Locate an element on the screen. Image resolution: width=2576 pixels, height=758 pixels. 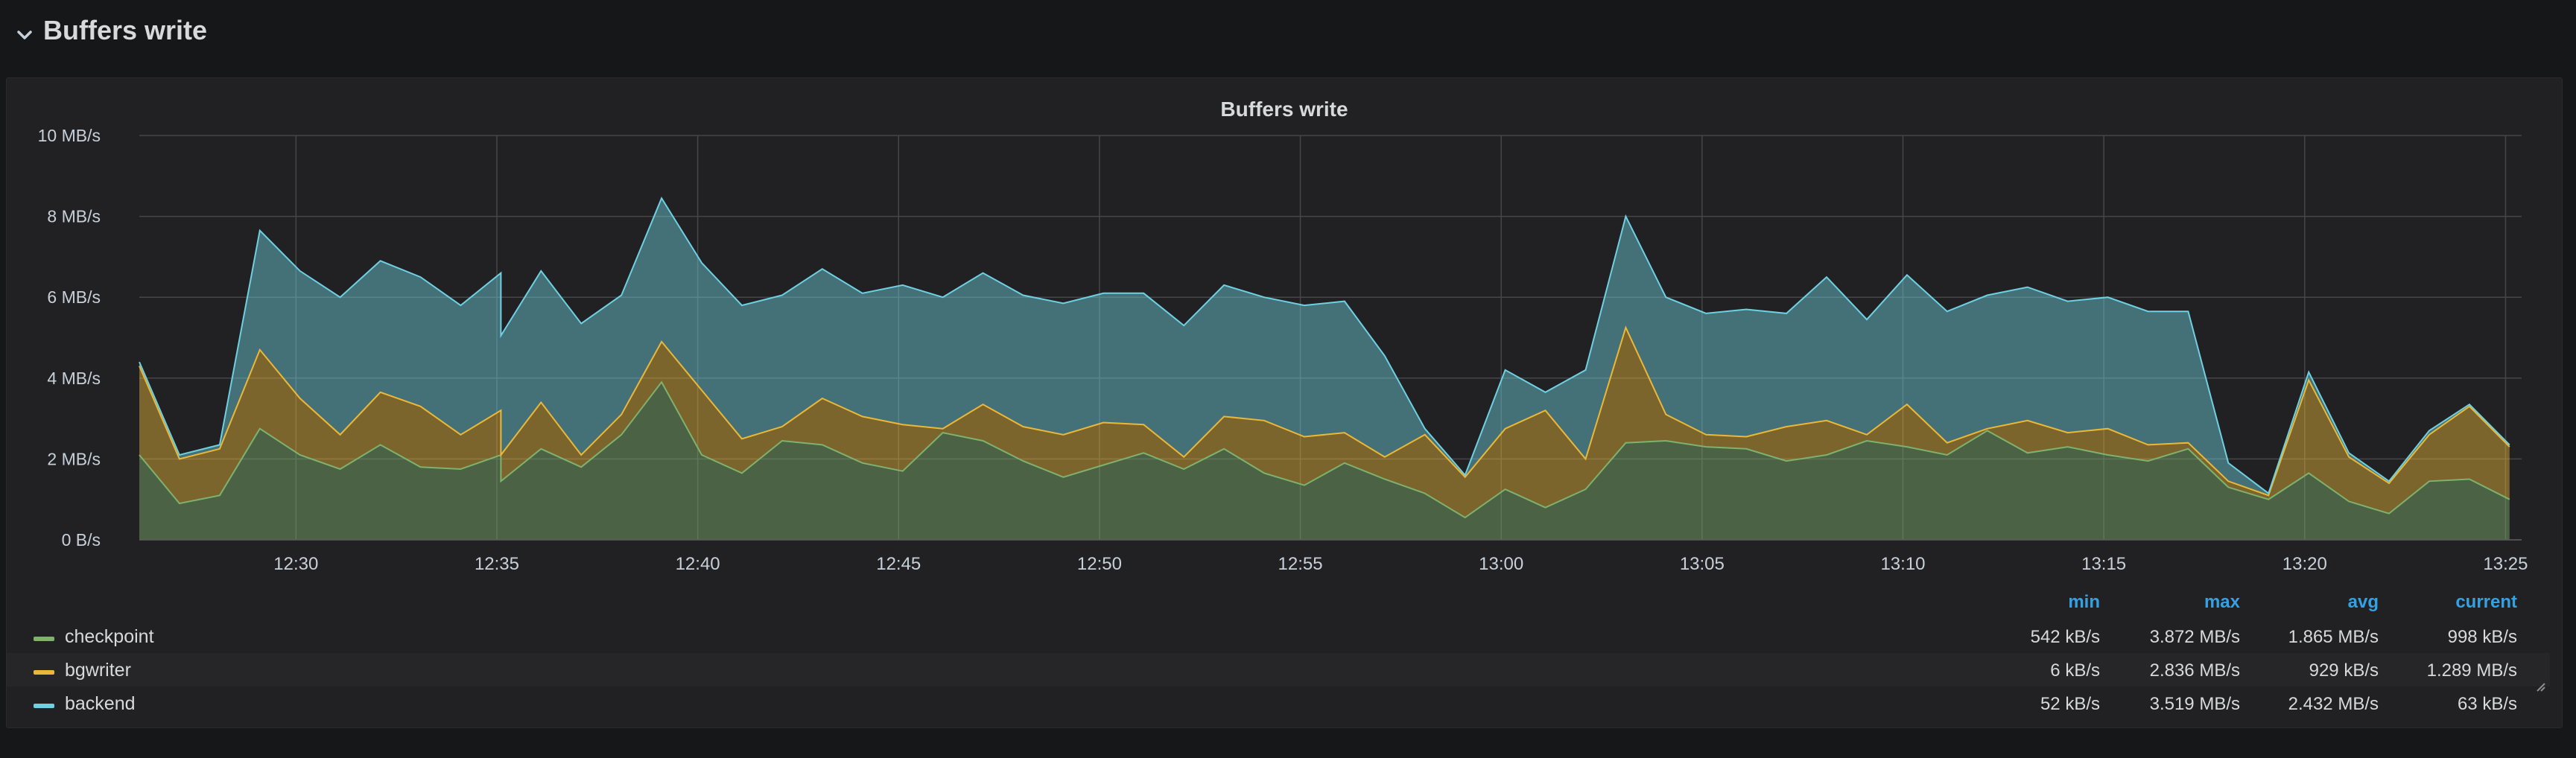
legend-value-min: 52 kB/s is located at coordinates (2070, 704).